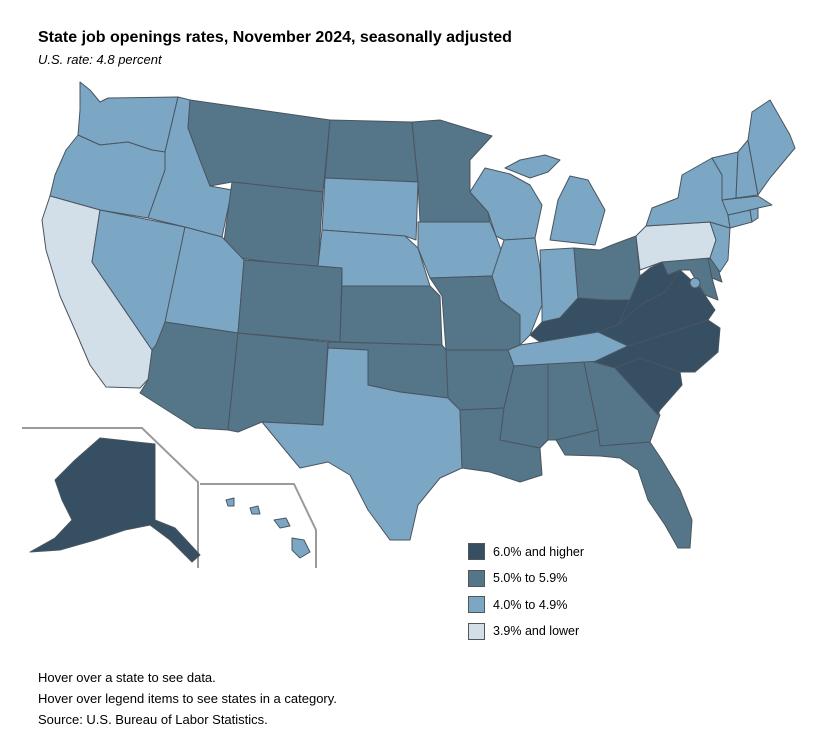  I want to click on state-HI-kauai, so click(230, 502).